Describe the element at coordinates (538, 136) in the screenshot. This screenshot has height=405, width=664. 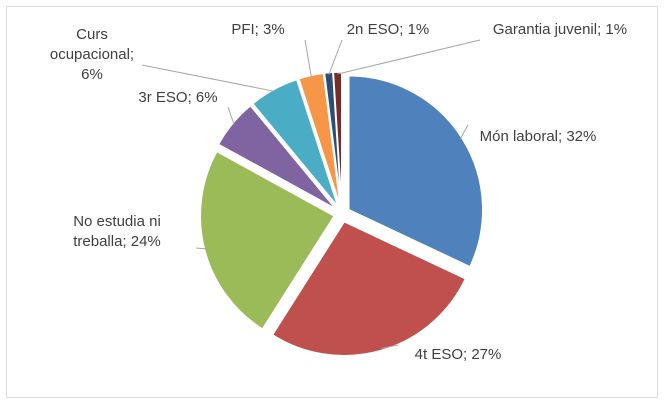
I see `slice-label: Món laboral; 32%` at that location.